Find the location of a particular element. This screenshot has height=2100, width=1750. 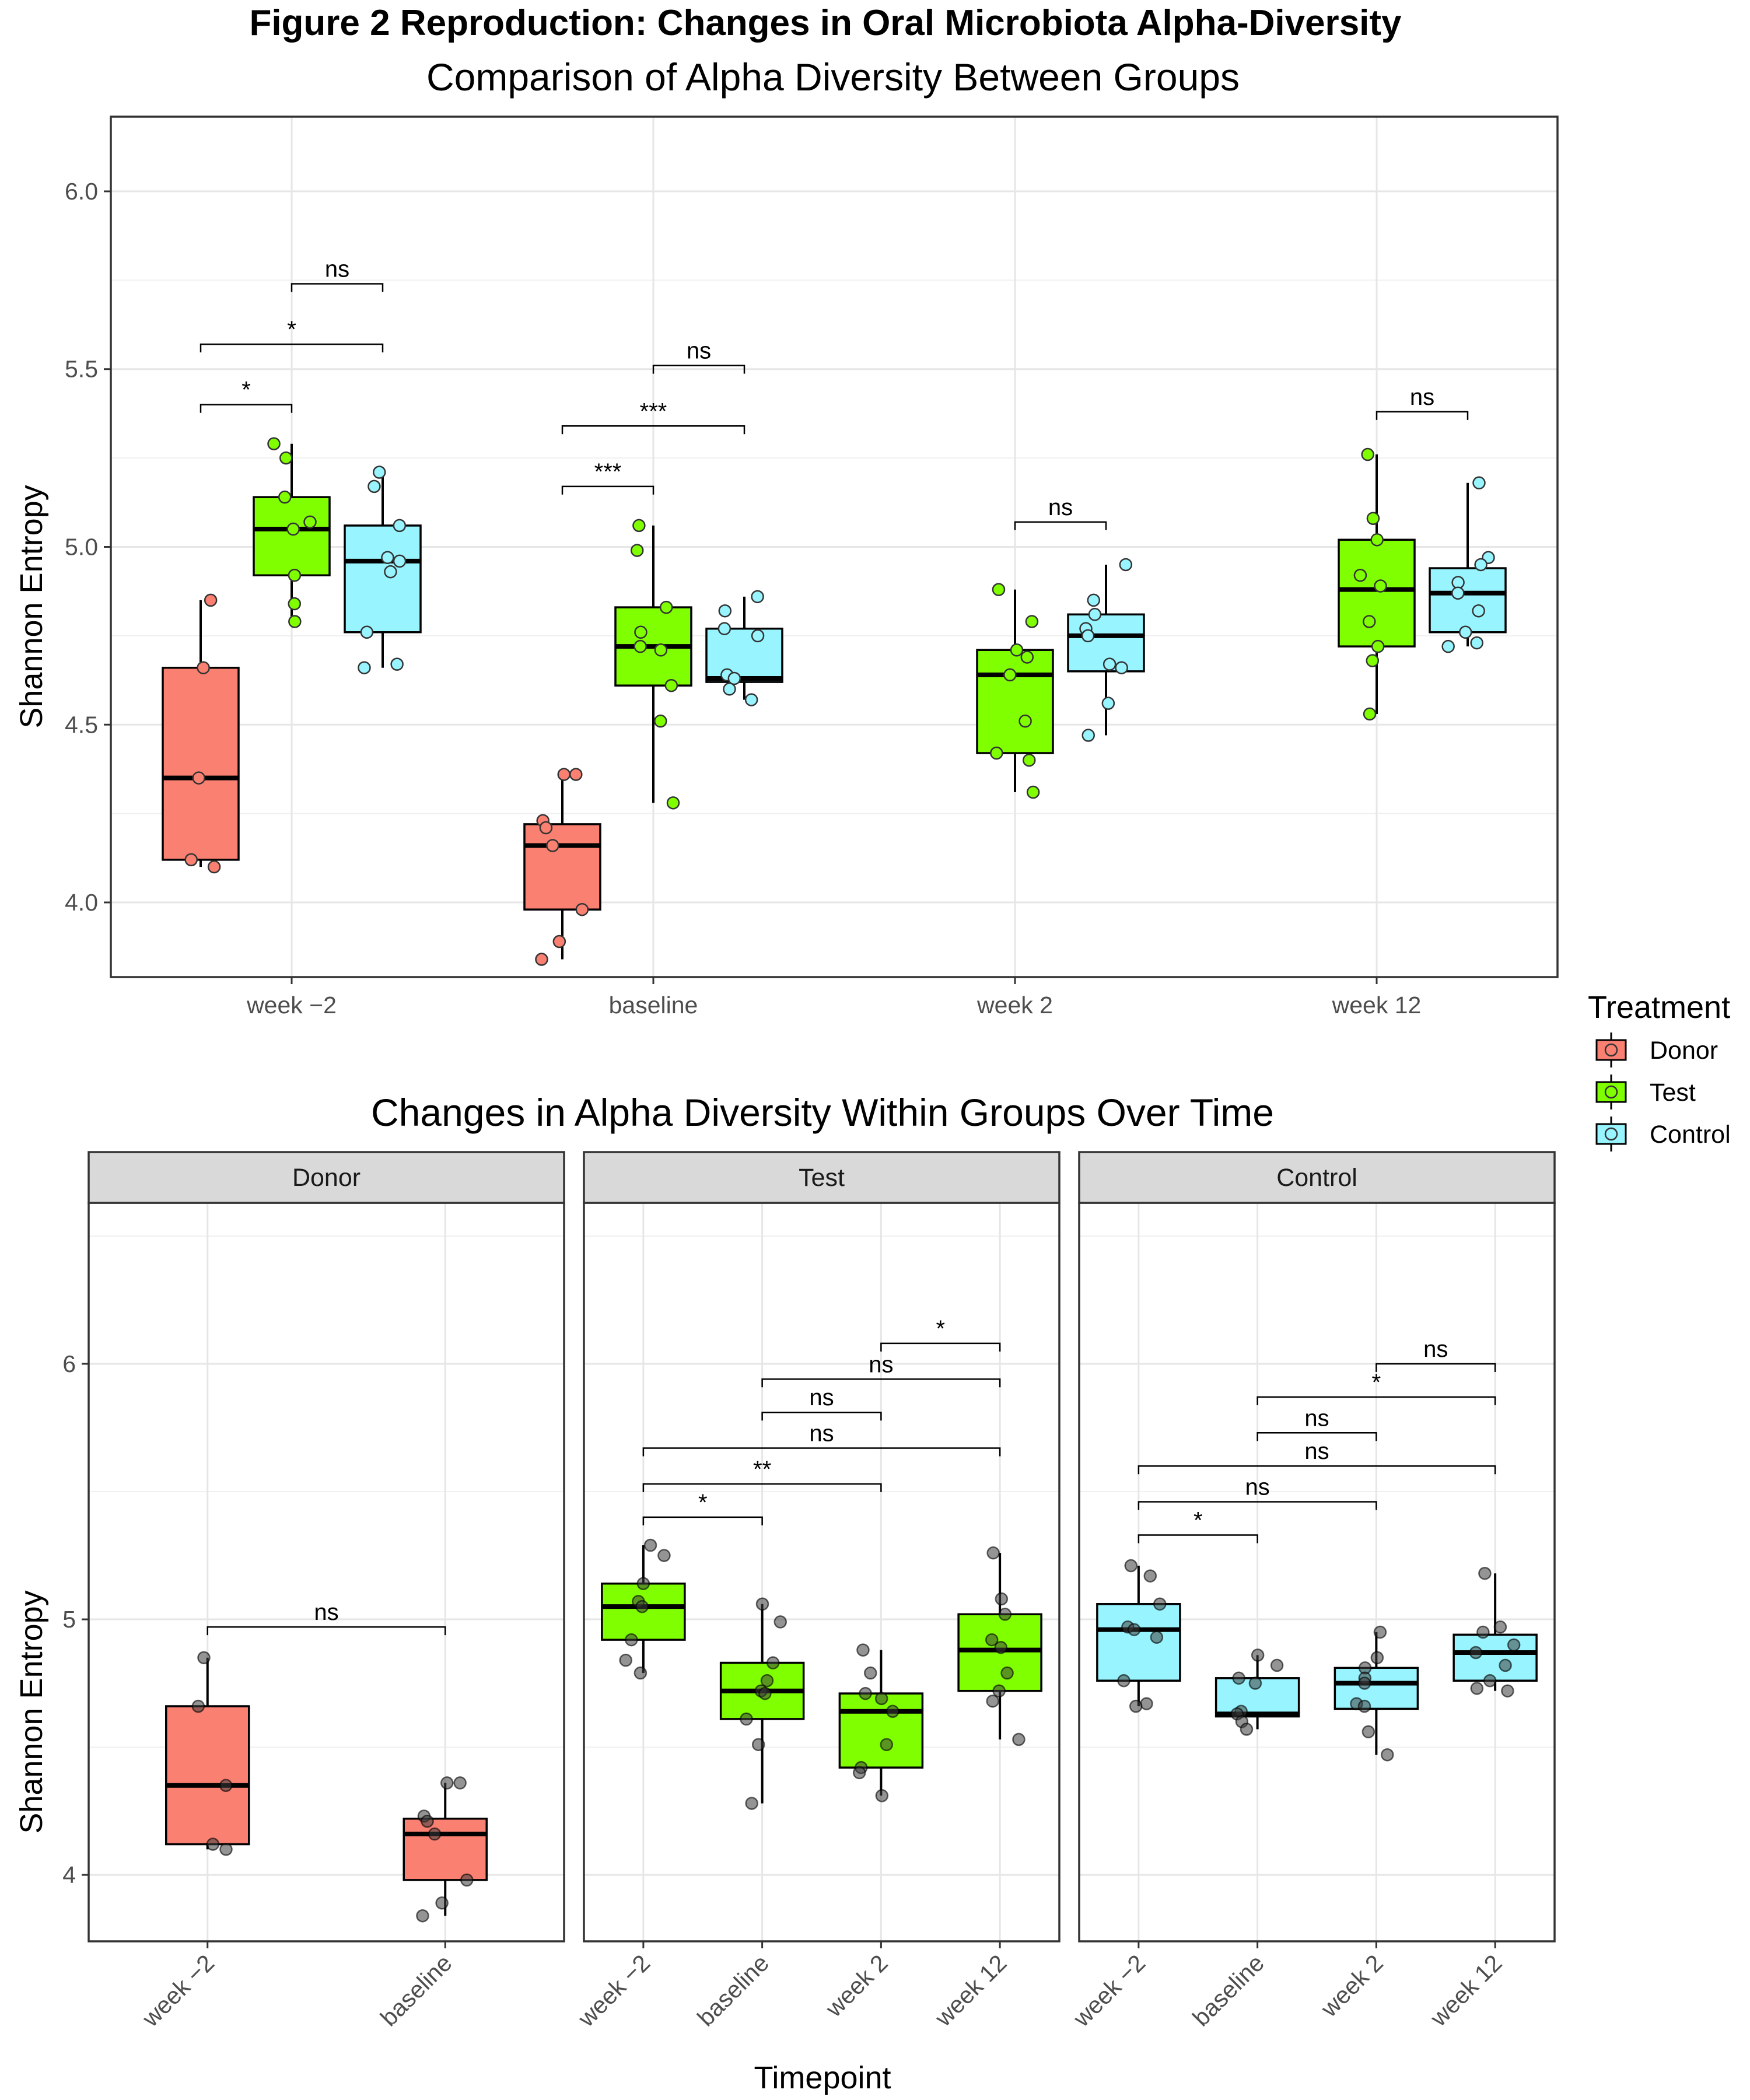

facet-control-box-week-2-box is located at coordinates (1138, 1643).